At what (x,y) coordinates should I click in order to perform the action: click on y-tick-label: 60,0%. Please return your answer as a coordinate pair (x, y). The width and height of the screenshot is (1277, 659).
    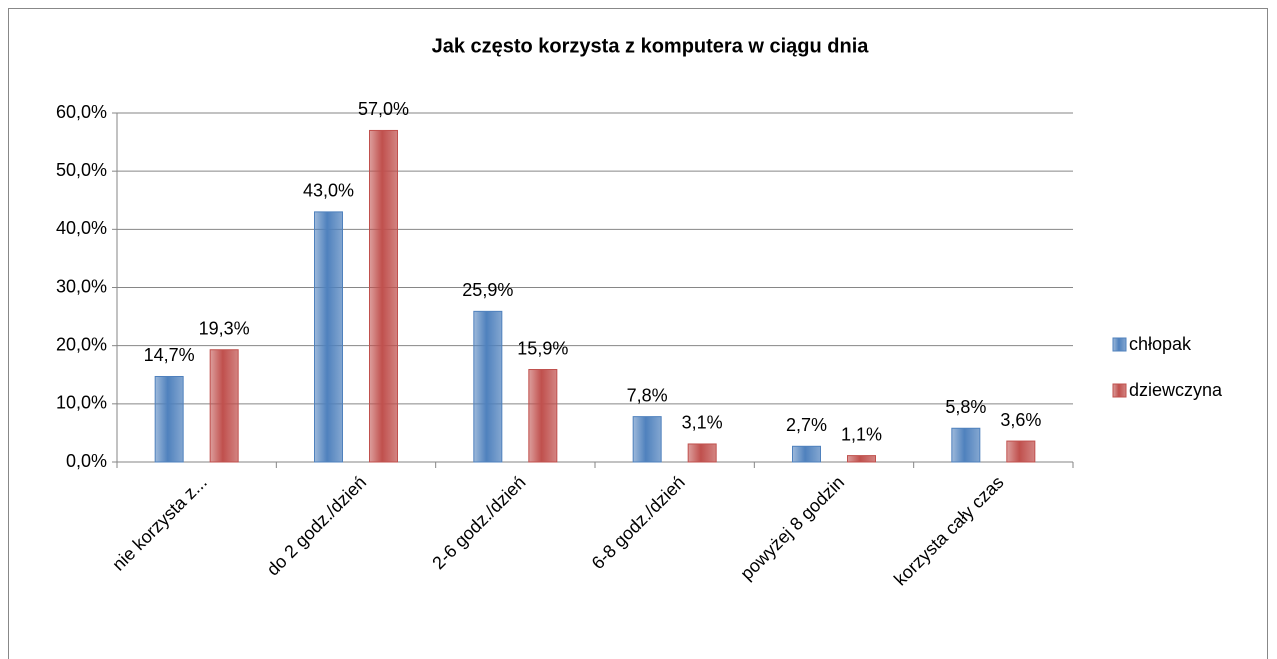
    Looking at the image, I should click on (81, 112).